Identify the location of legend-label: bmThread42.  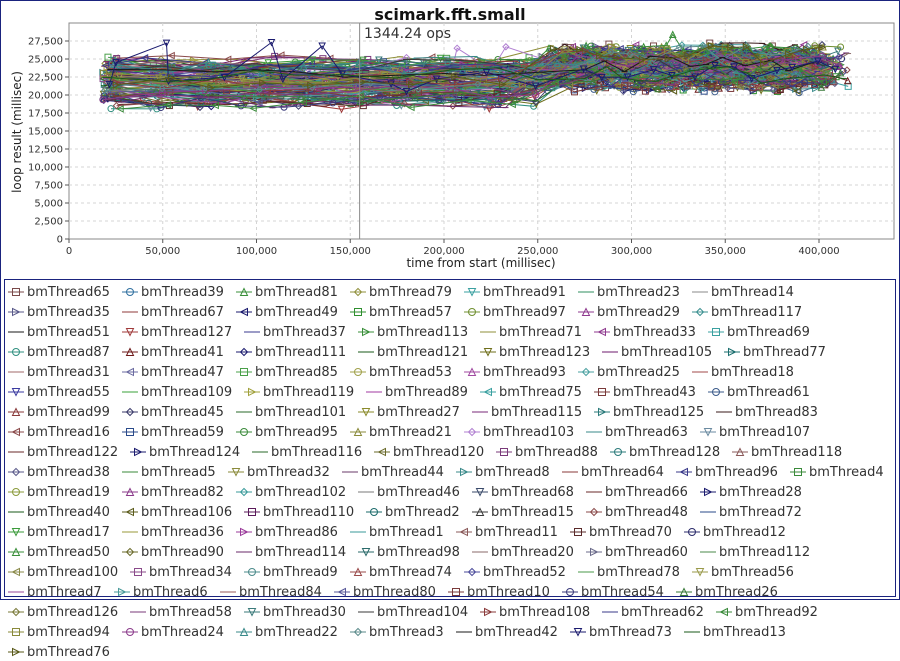
(516, 632).